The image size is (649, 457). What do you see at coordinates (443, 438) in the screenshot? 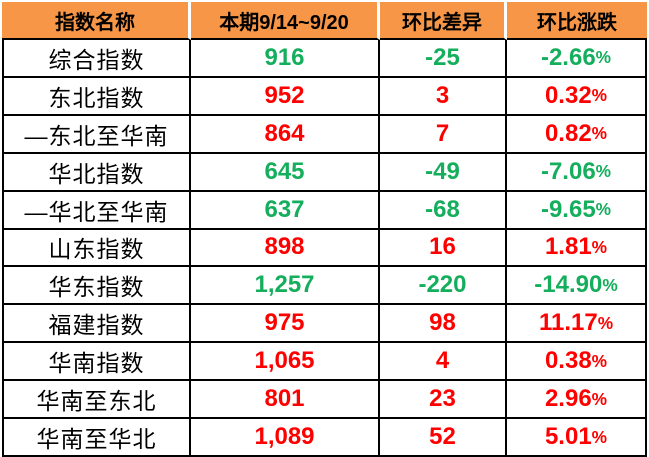
I see `diff-value: 52` at bounding box center [443, 438].